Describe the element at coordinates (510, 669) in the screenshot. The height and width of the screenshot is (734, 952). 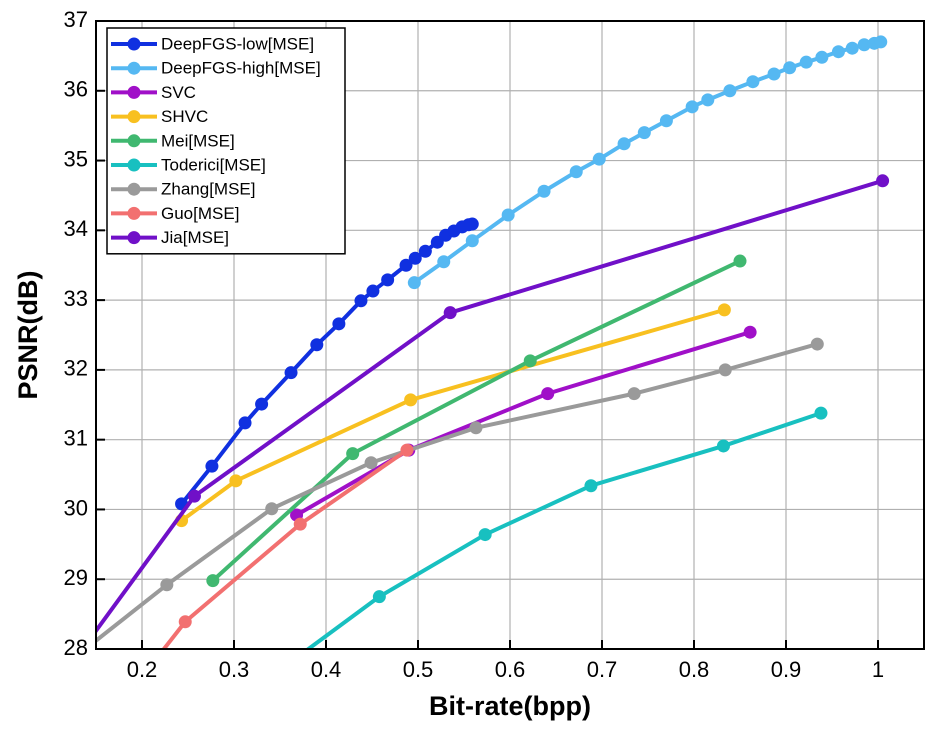
I see `x-tick-label: 0.6` at that location.